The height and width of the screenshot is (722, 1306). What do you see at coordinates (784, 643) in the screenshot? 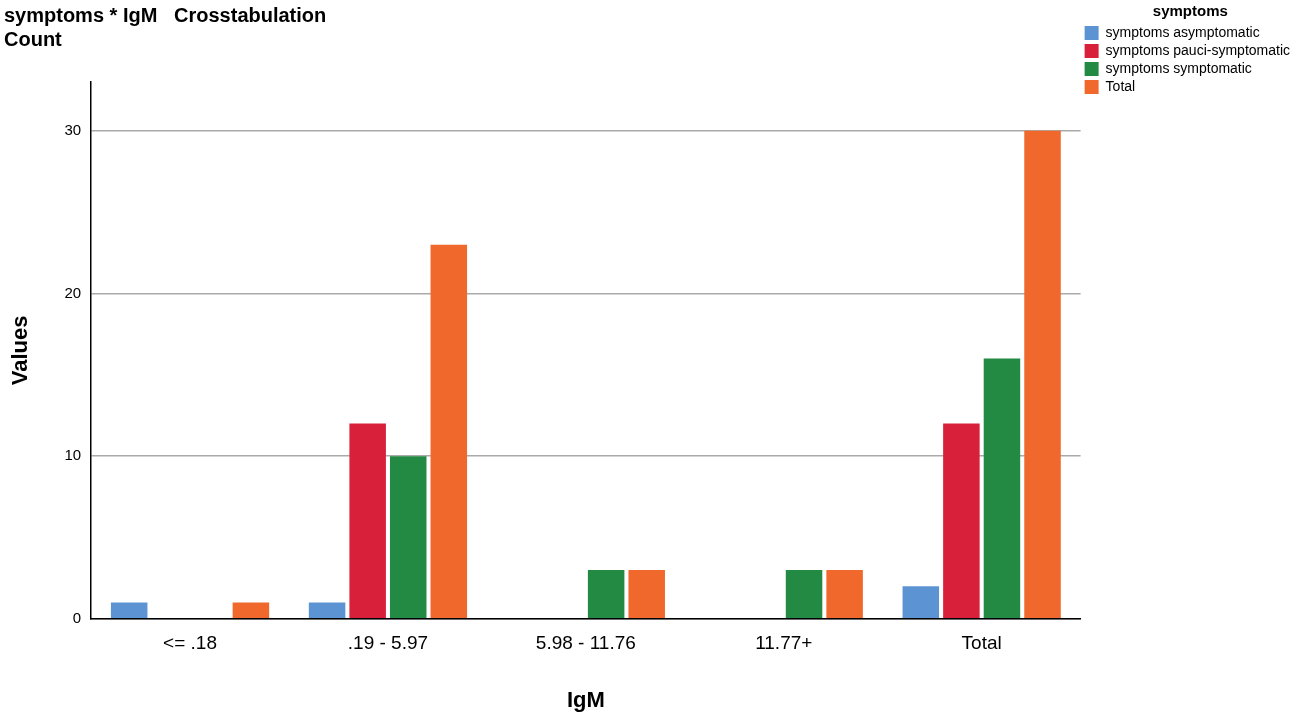
I see `x-tick-label: 11.77+` at bounding box center [784, 643].